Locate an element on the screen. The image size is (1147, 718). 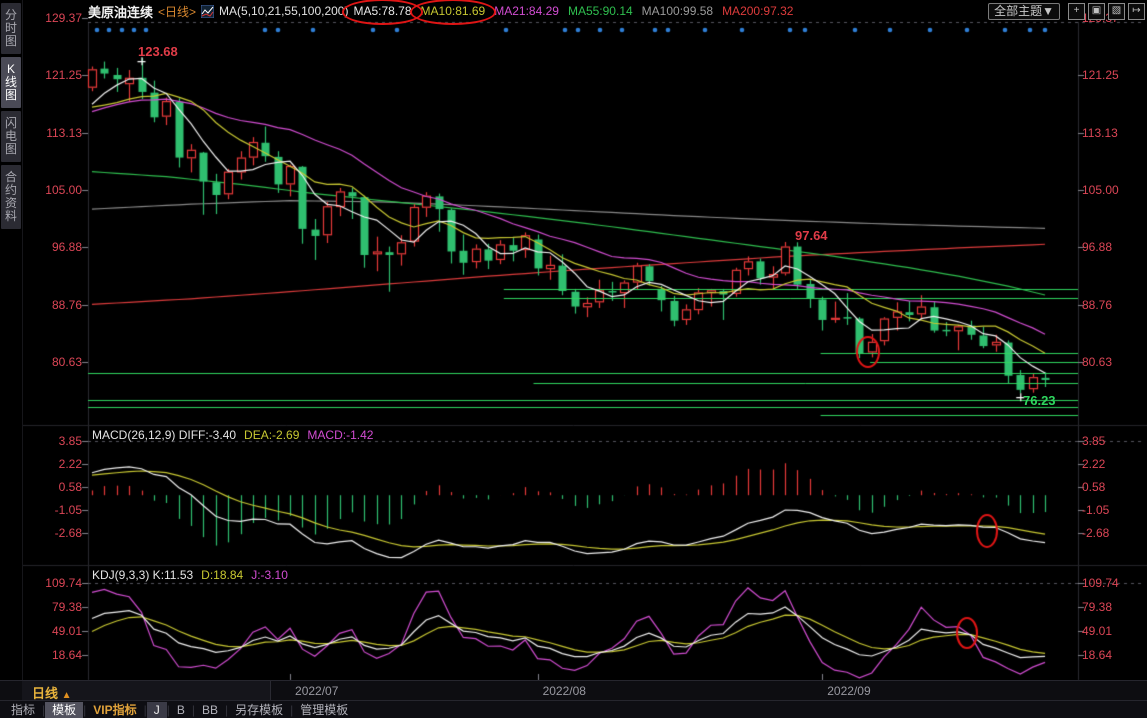
right-axis-label: 109.74 is located at coordinates (1100, 583).